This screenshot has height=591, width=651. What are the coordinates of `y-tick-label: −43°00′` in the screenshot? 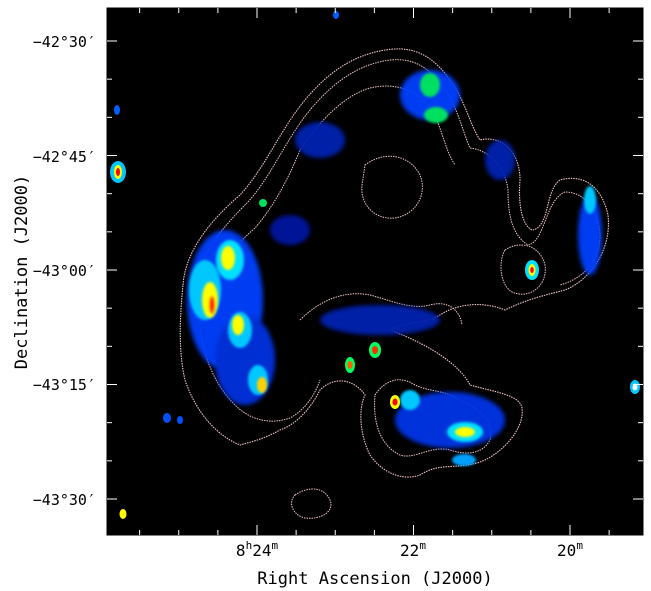 It's located at (64, 271).